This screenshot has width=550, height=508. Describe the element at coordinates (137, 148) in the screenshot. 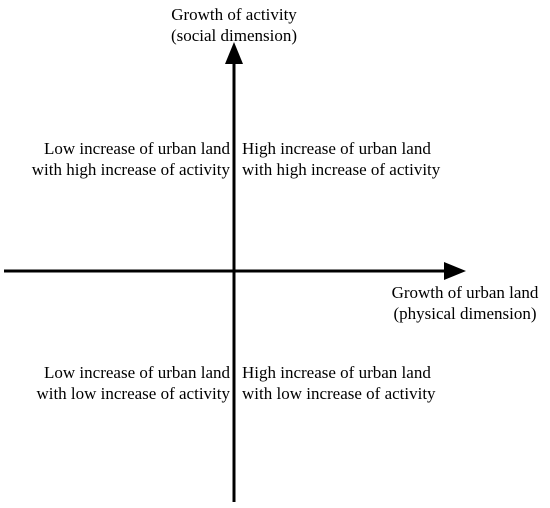

I see `quadrant-top-left-line1: Low increase of urban land` at that location.